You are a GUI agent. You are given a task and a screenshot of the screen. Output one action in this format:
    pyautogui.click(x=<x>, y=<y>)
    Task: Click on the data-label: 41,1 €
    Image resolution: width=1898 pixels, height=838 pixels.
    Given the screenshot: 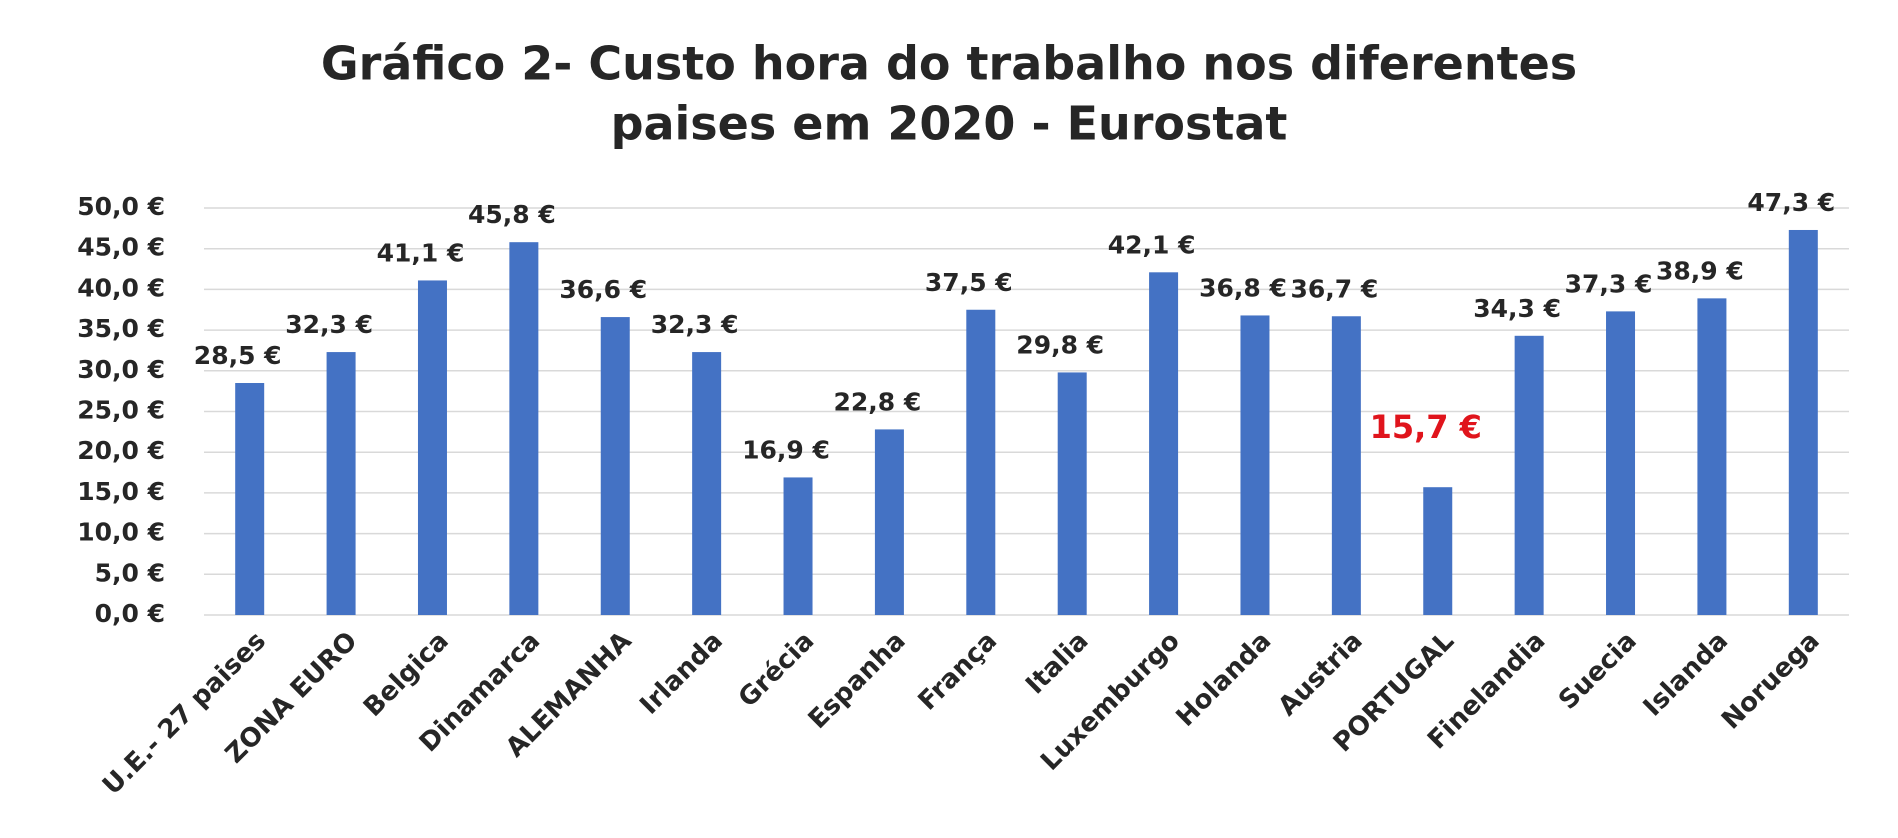 What is the action you would take?
    pyautogui.click(x=421, y=252)
    